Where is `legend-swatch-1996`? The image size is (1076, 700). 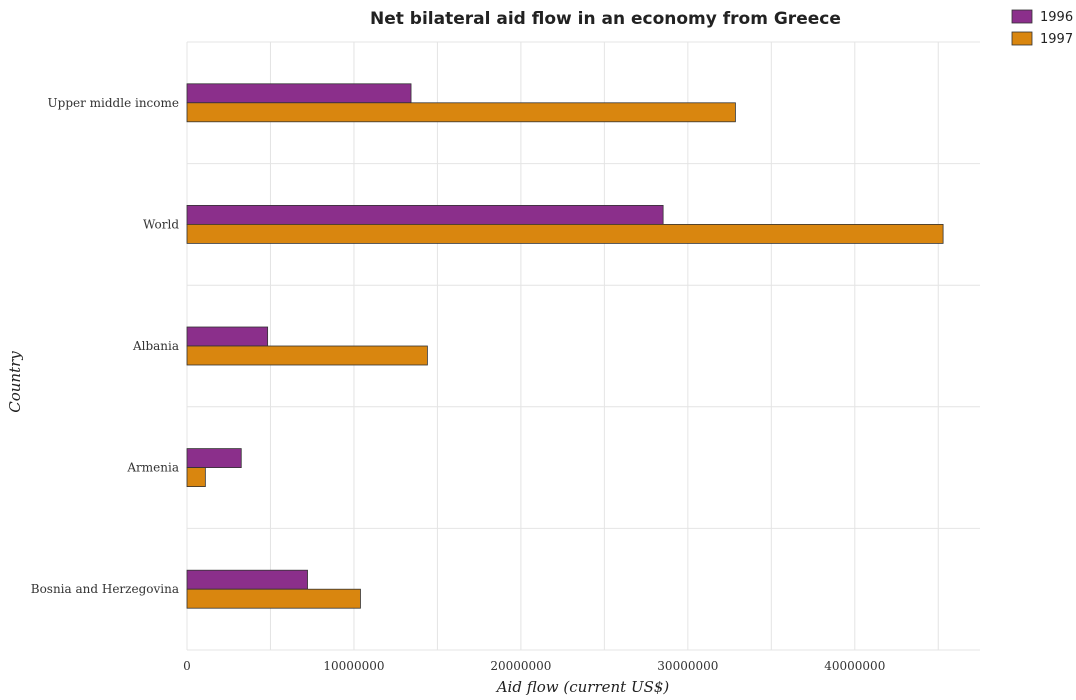 legend-swatch-1996 is located at coordinates (1022, 16).